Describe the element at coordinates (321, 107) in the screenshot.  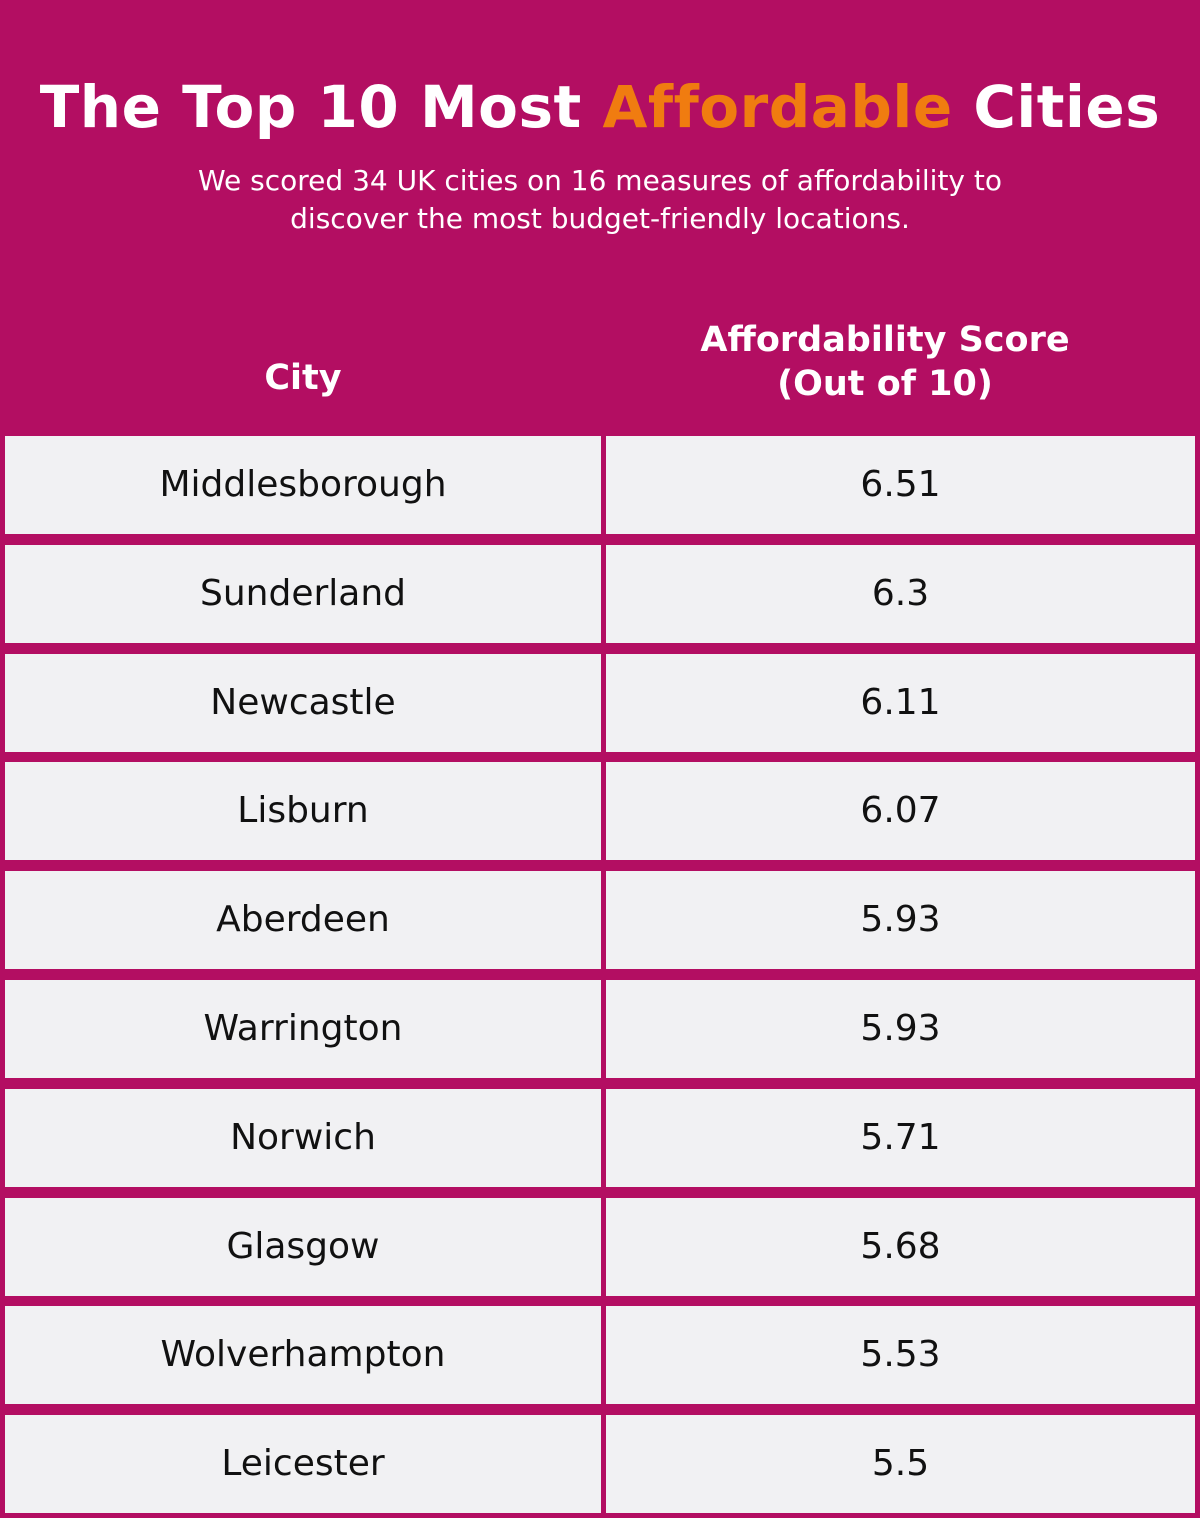
I see `title-prefix: The Top 10 Most` at that location.